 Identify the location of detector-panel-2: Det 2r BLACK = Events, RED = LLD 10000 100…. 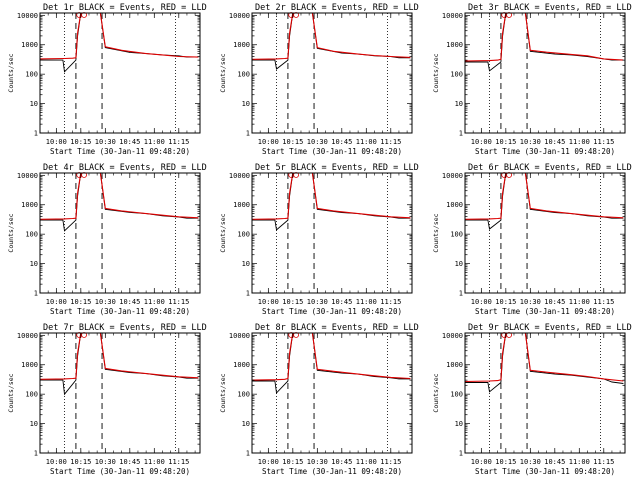
(319, 79).